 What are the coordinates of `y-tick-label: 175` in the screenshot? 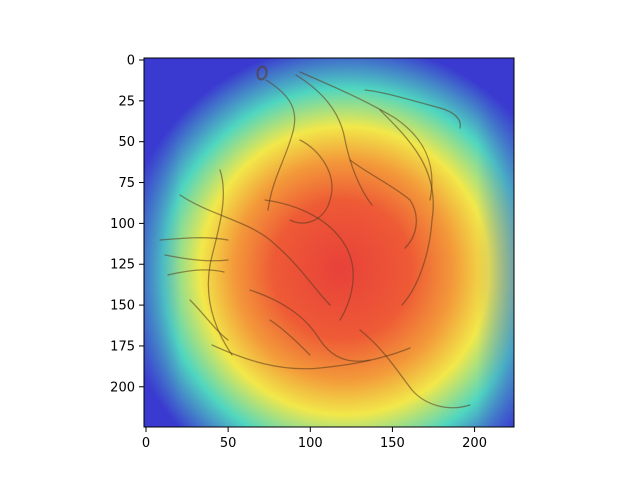 It's located at (122, 346).